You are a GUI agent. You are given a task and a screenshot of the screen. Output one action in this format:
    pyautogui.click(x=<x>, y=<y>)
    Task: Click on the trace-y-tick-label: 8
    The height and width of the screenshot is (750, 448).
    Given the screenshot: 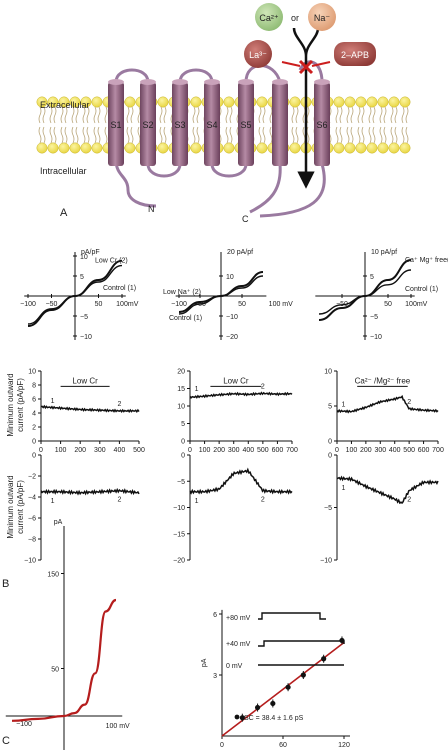 What is the action you would take?
    pyautogui.click(x=34, y=386)
    